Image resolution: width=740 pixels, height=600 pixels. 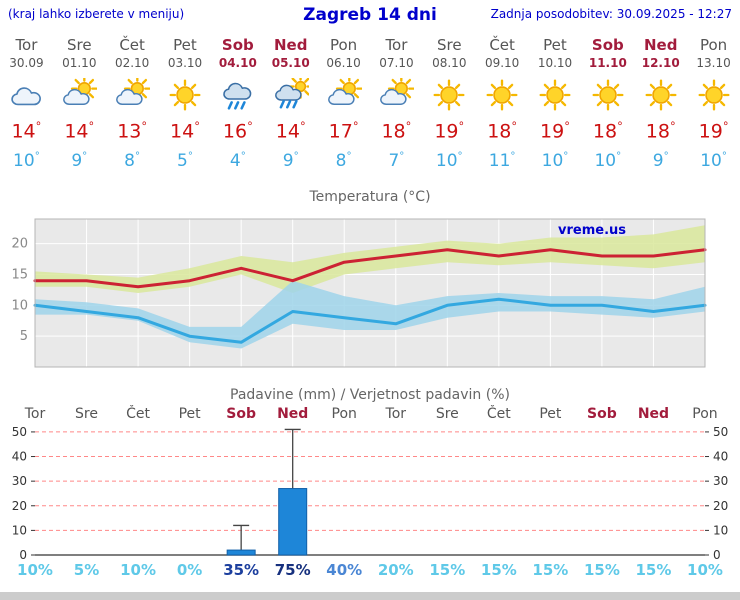 What do you see at coordinates (720, 457) in the screenshot?
I see `precip-ytick-right: 40` at bounding box center [720, 457].